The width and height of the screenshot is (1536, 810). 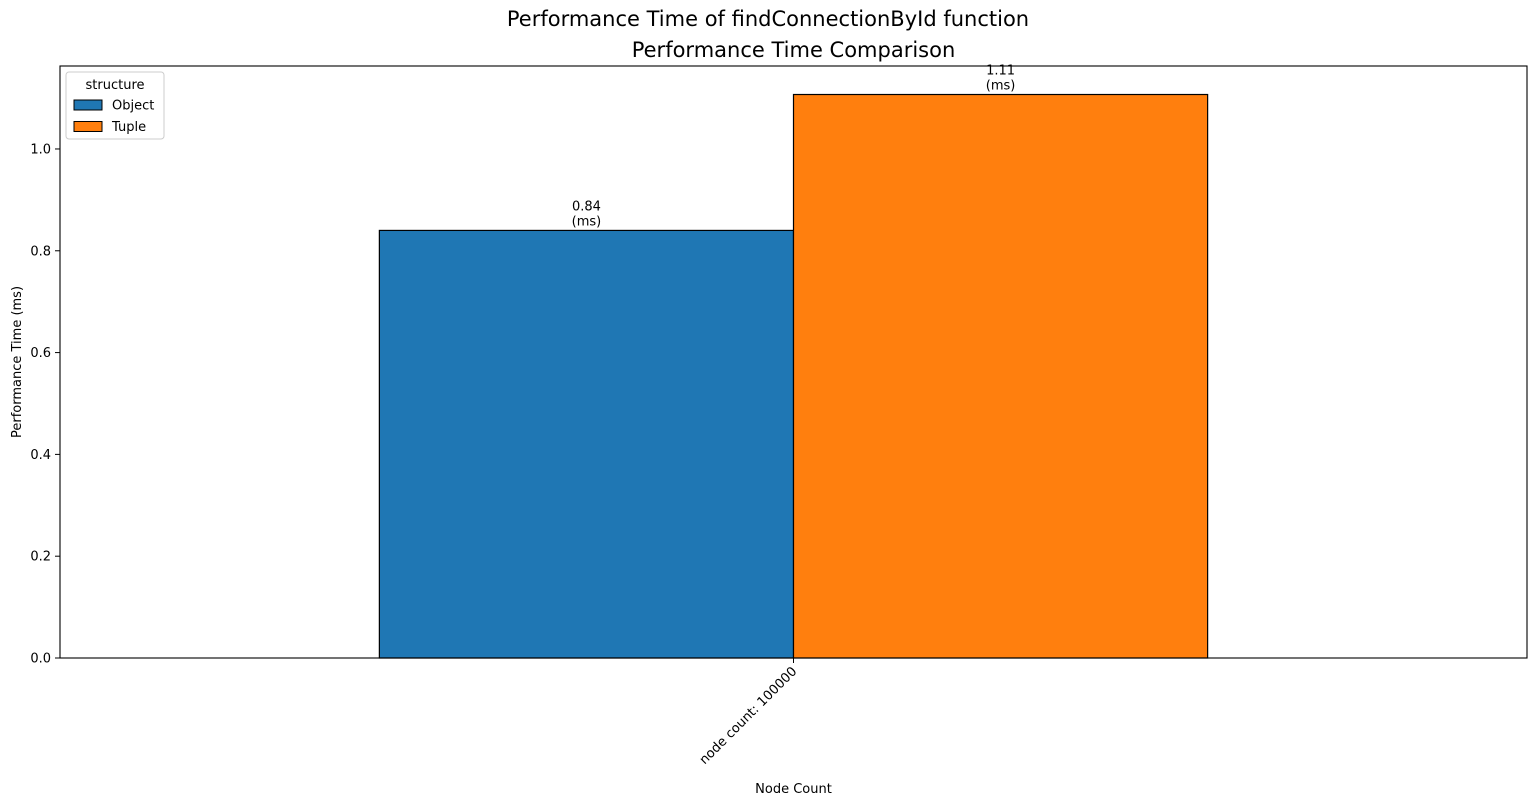 I want to click on bar-value-label: 1.11, so click(x=1000, y=71).